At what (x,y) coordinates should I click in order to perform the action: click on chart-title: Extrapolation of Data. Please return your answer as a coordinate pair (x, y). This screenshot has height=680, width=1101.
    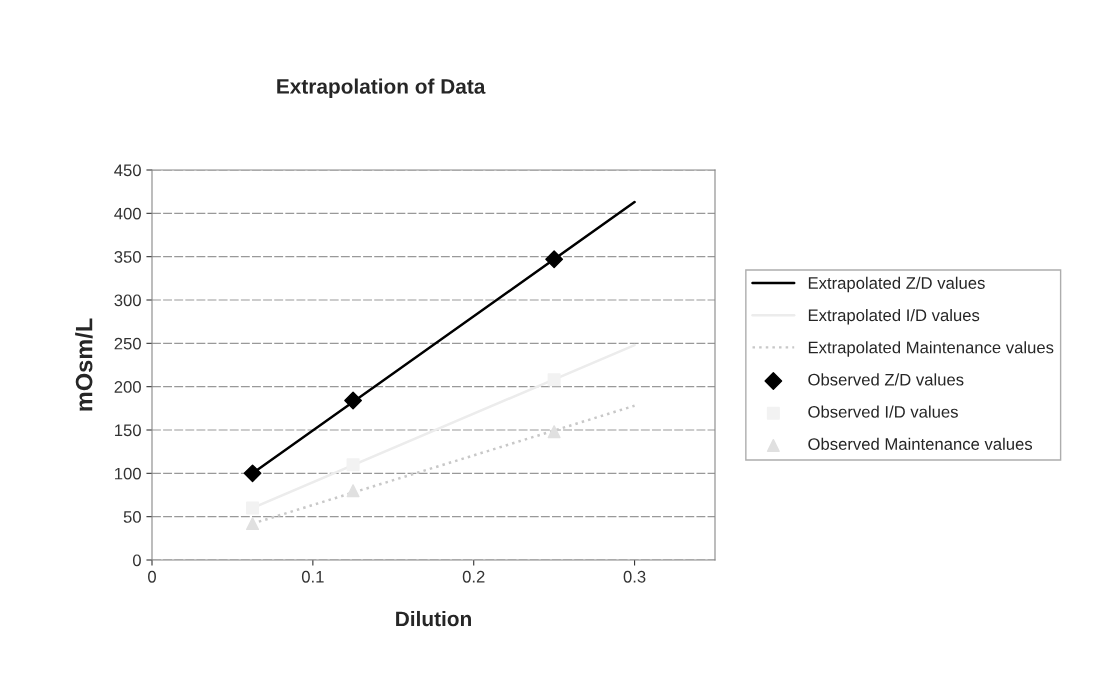
    Looking at the image, I should click on (381, 88).